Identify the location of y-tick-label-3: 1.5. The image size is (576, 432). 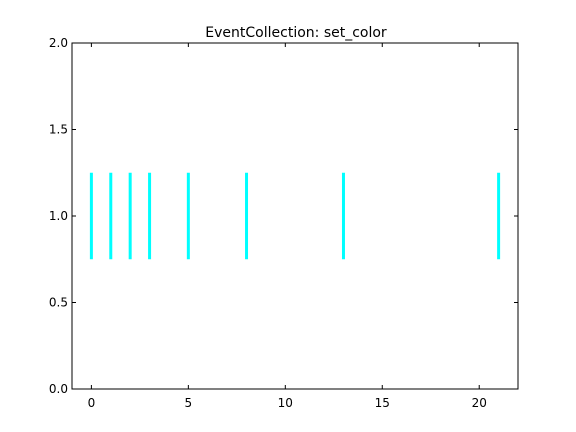
(58, 130).